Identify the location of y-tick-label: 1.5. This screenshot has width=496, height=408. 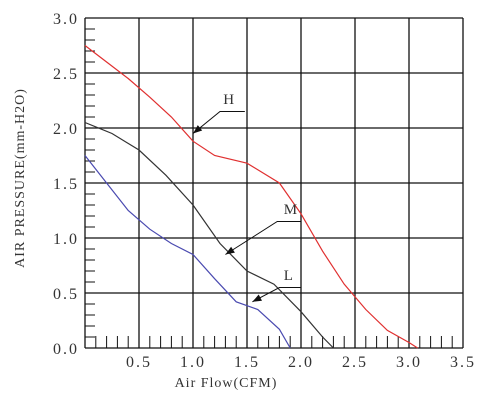
(66, 184).